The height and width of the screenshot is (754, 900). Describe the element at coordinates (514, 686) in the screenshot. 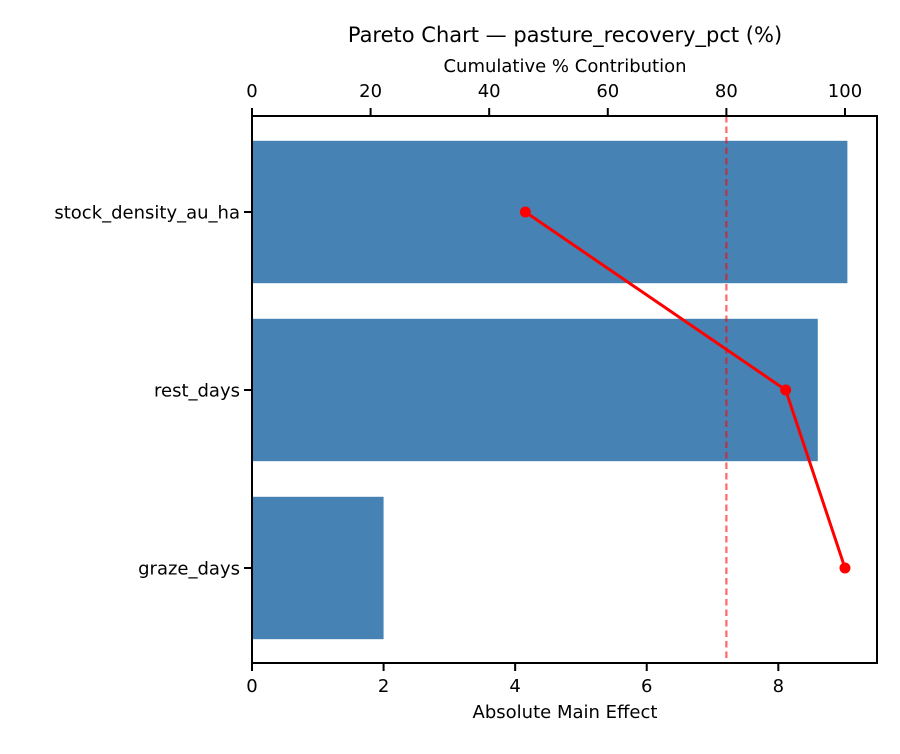

I see `bottom-axis-tick-label: 4` at that location.